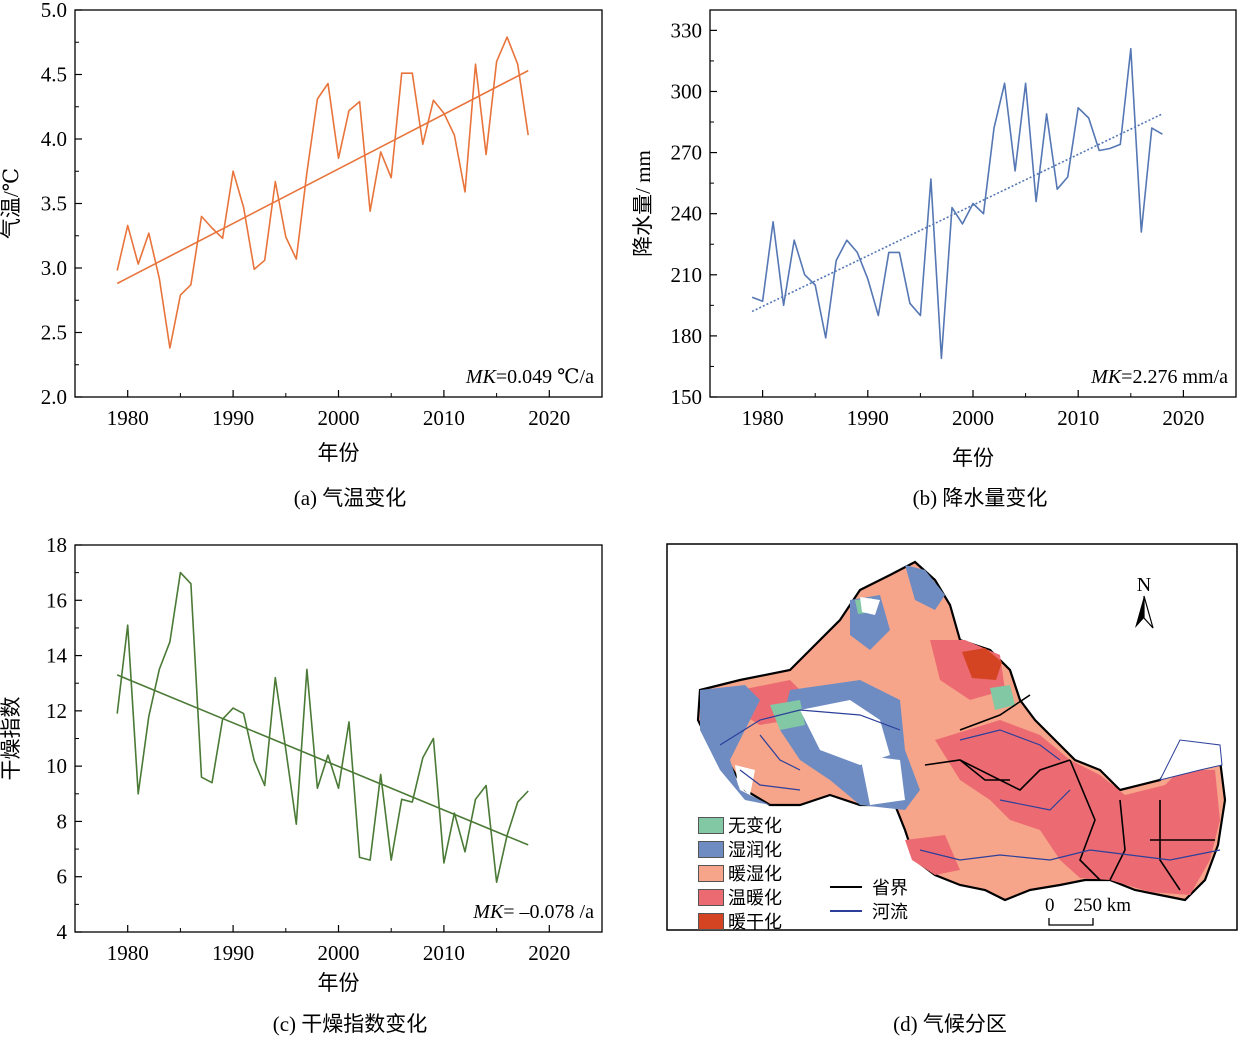 This screenshot has width=1238, height=1050. Describe the element at coordinates (54, 139) in the screenshot. I see `y-tick-label: 4.0` at that location.